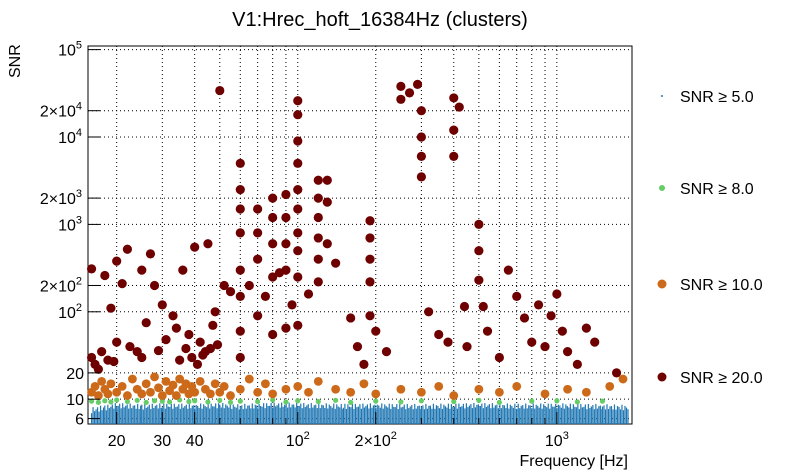 This screenshot has width=805, height=472. What do you see at coordinates (15, 61) in the screenshot?
I see `y-axis-label: SNR` at bounding box center [15, 61].